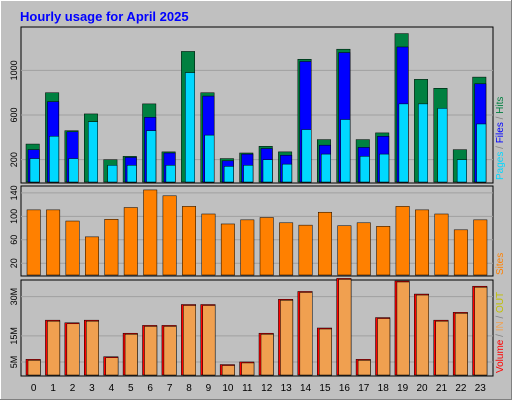 The image size is (512, 400). What do you see at coordinates (14, 159) in the screenshot?
I see `panel-1-y-tick-label: 200` at bounding box center [14, 159].